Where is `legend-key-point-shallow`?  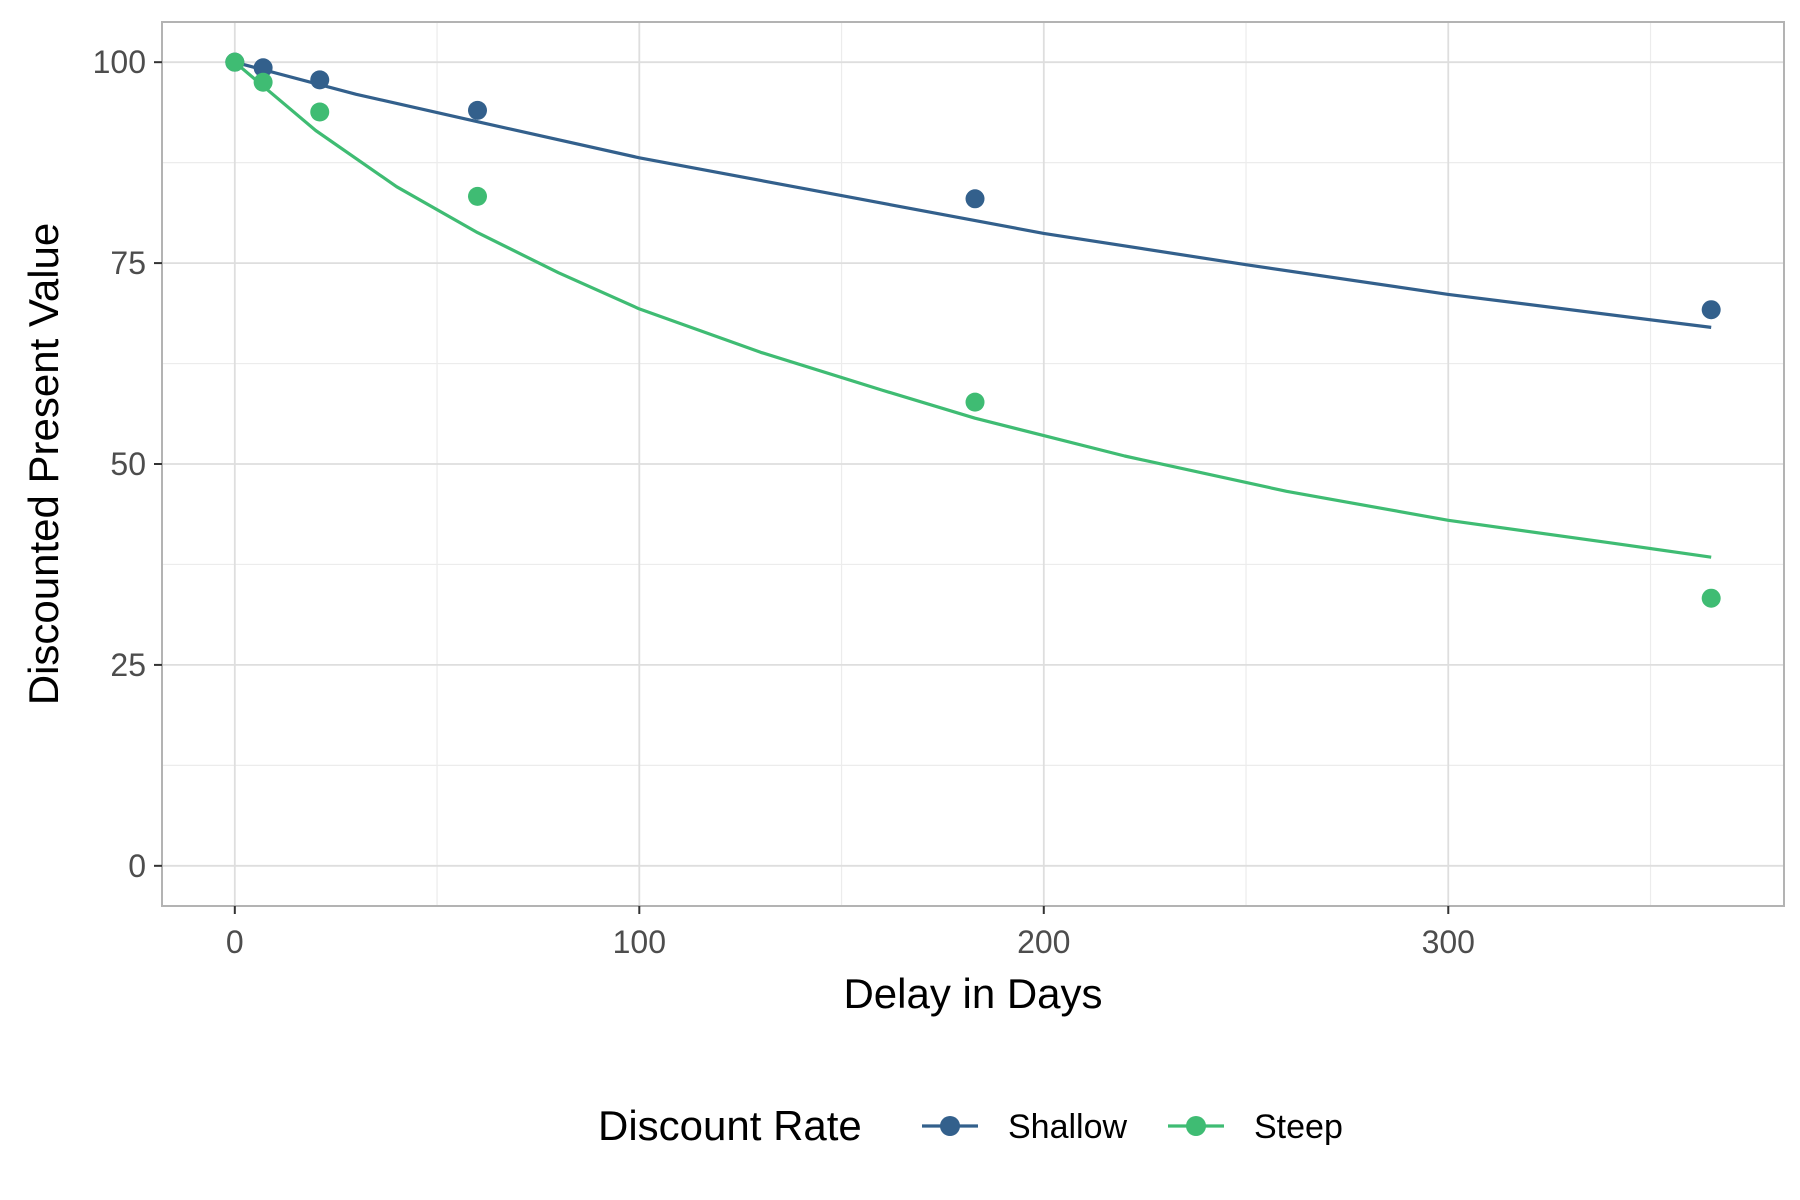
legend-key-point-shallow is located at coordinates (950, 1126).